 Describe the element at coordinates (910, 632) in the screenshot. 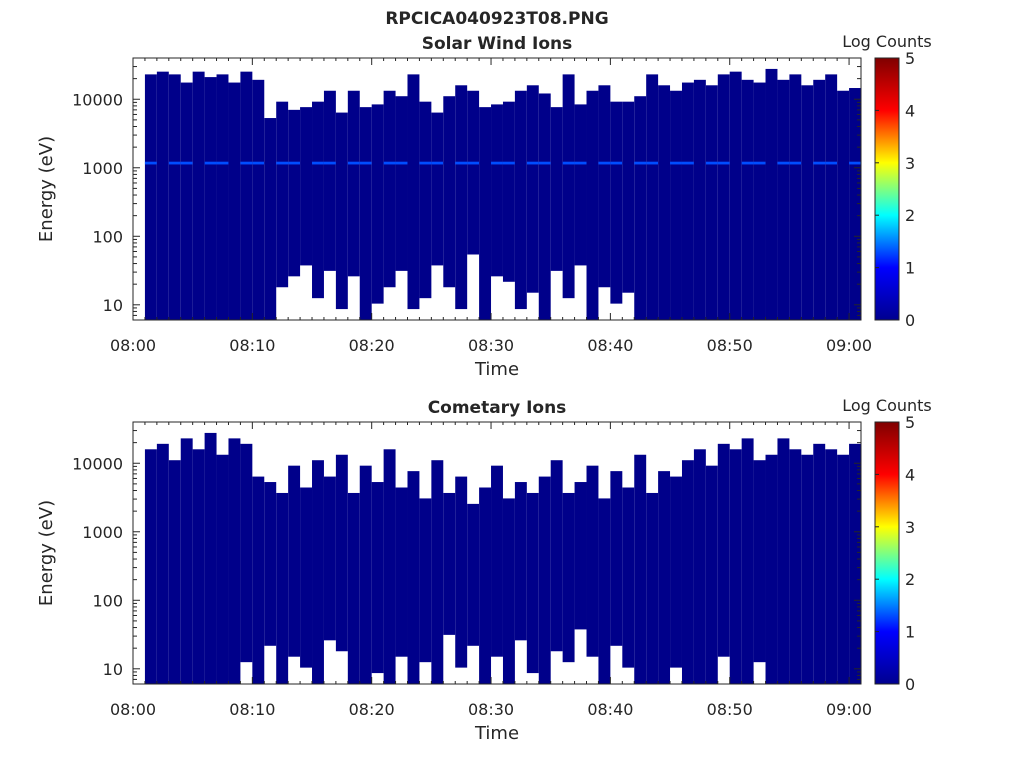

I see `colorbar-tick-label: 1` at that location.